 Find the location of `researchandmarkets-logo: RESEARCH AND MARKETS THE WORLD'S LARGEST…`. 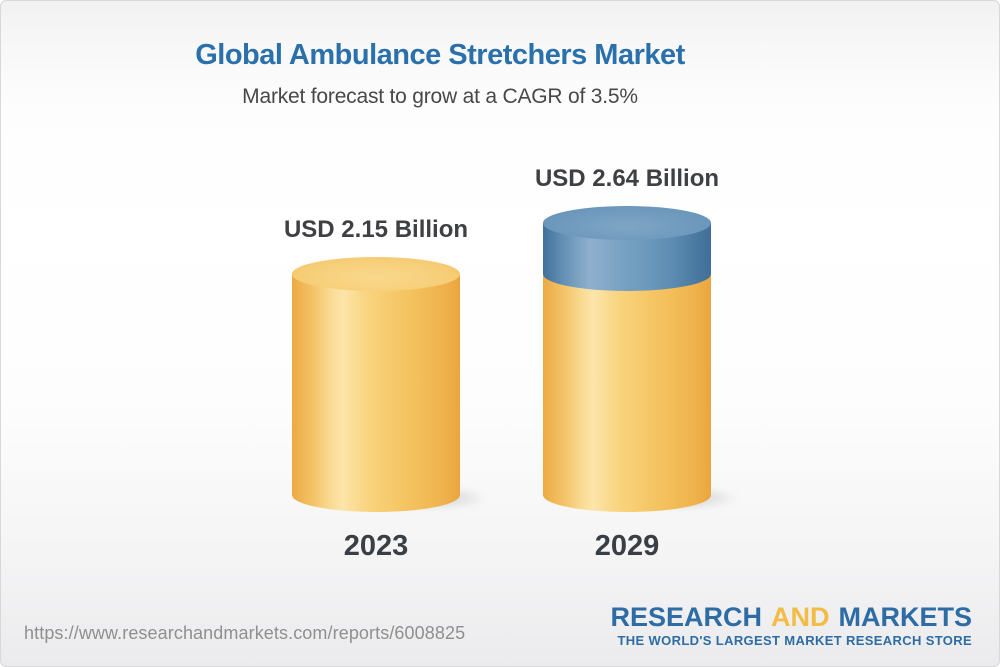

researchandmarkets-logo: RESEARCH AND MARKETS THE WORLD'S LARGEST… is located at coordinates (791, 625).